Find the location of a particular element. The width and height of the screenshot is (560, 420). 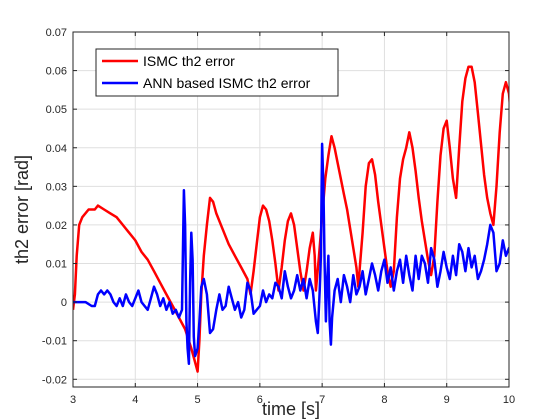

y-tick-label: 0.03 is located at coordinates (56, 187).